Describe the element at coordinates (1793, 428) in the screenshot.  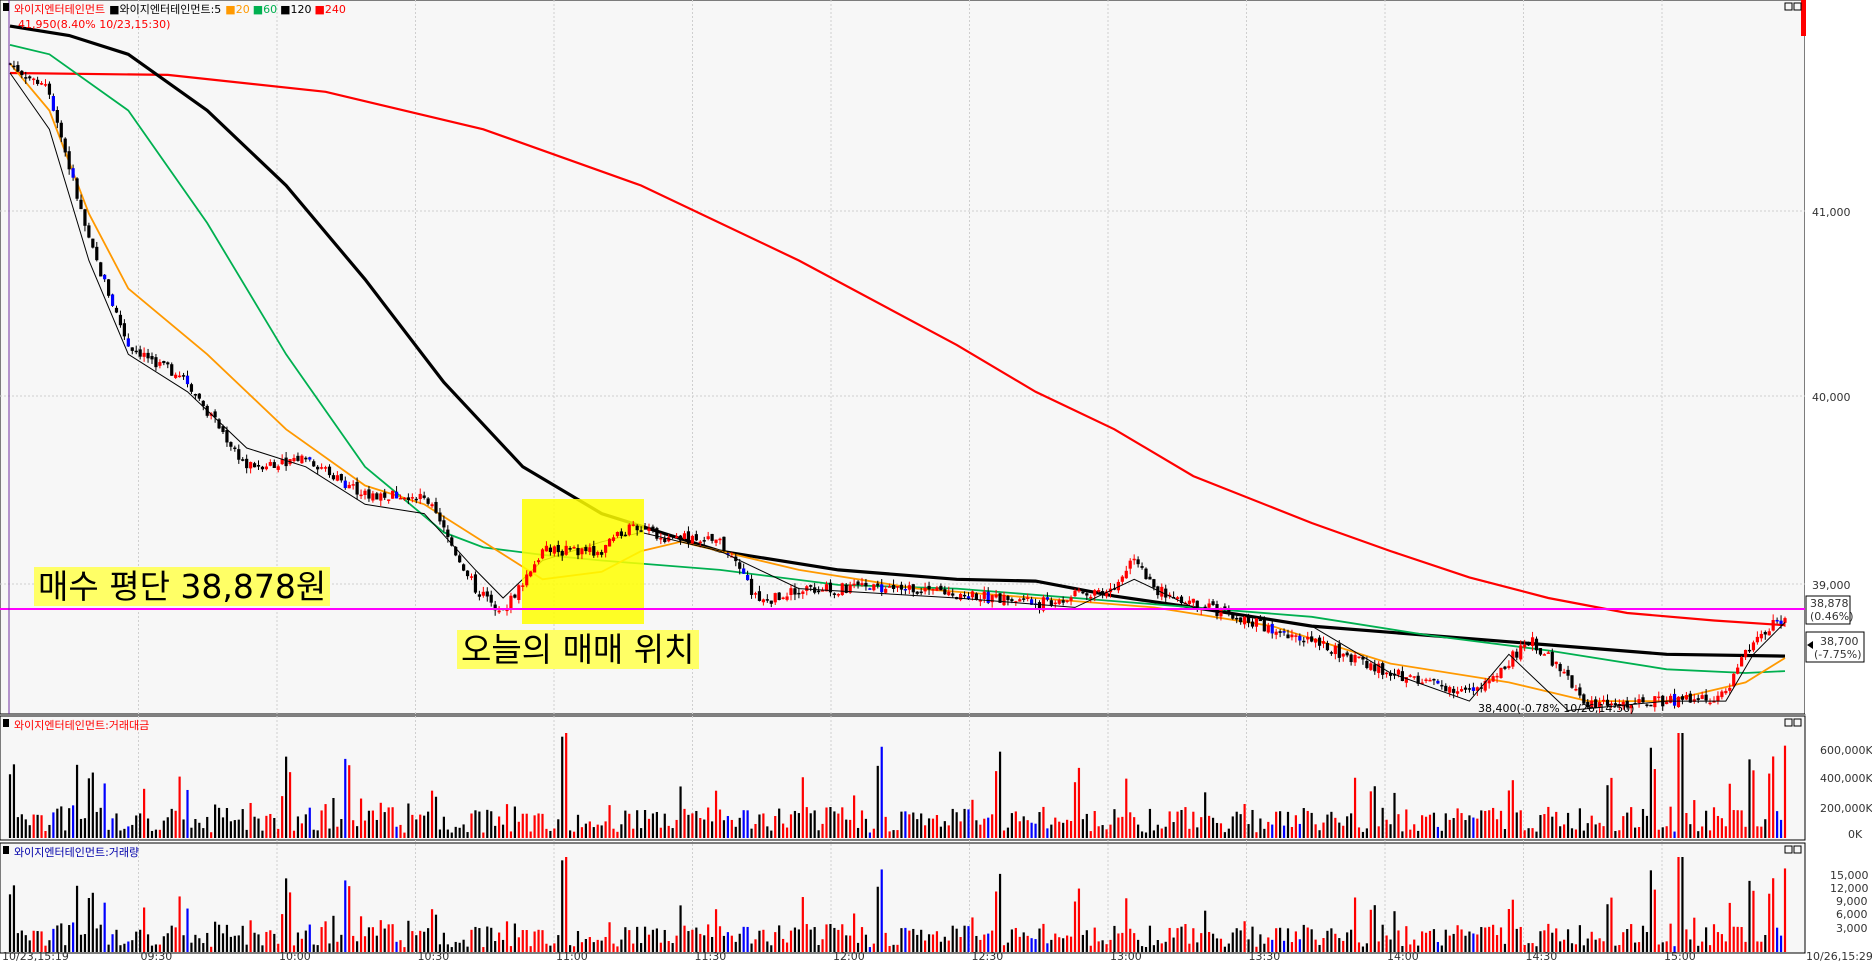
I see `window-buttons-icon` at that location.